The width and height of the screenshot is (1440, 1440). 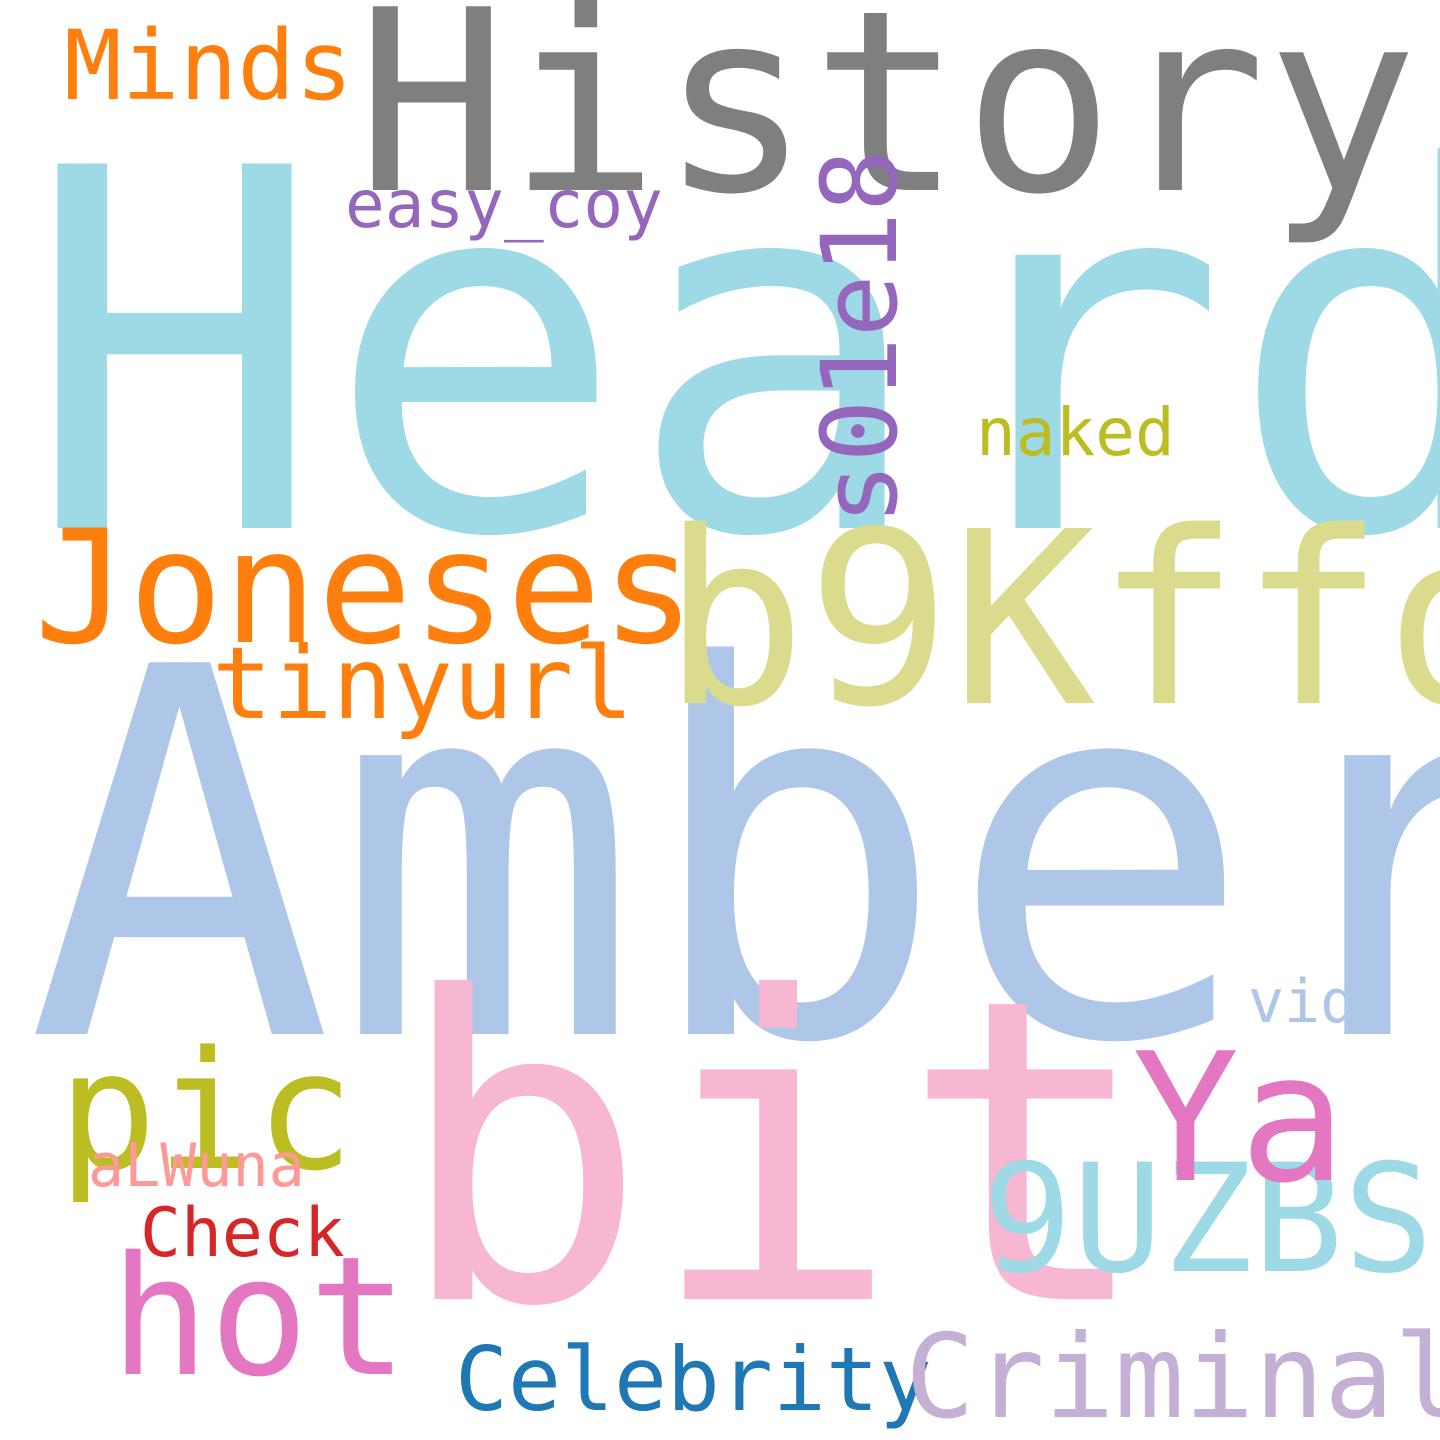 I want to click on word-pic: pic, so click(x=206, y=1111).